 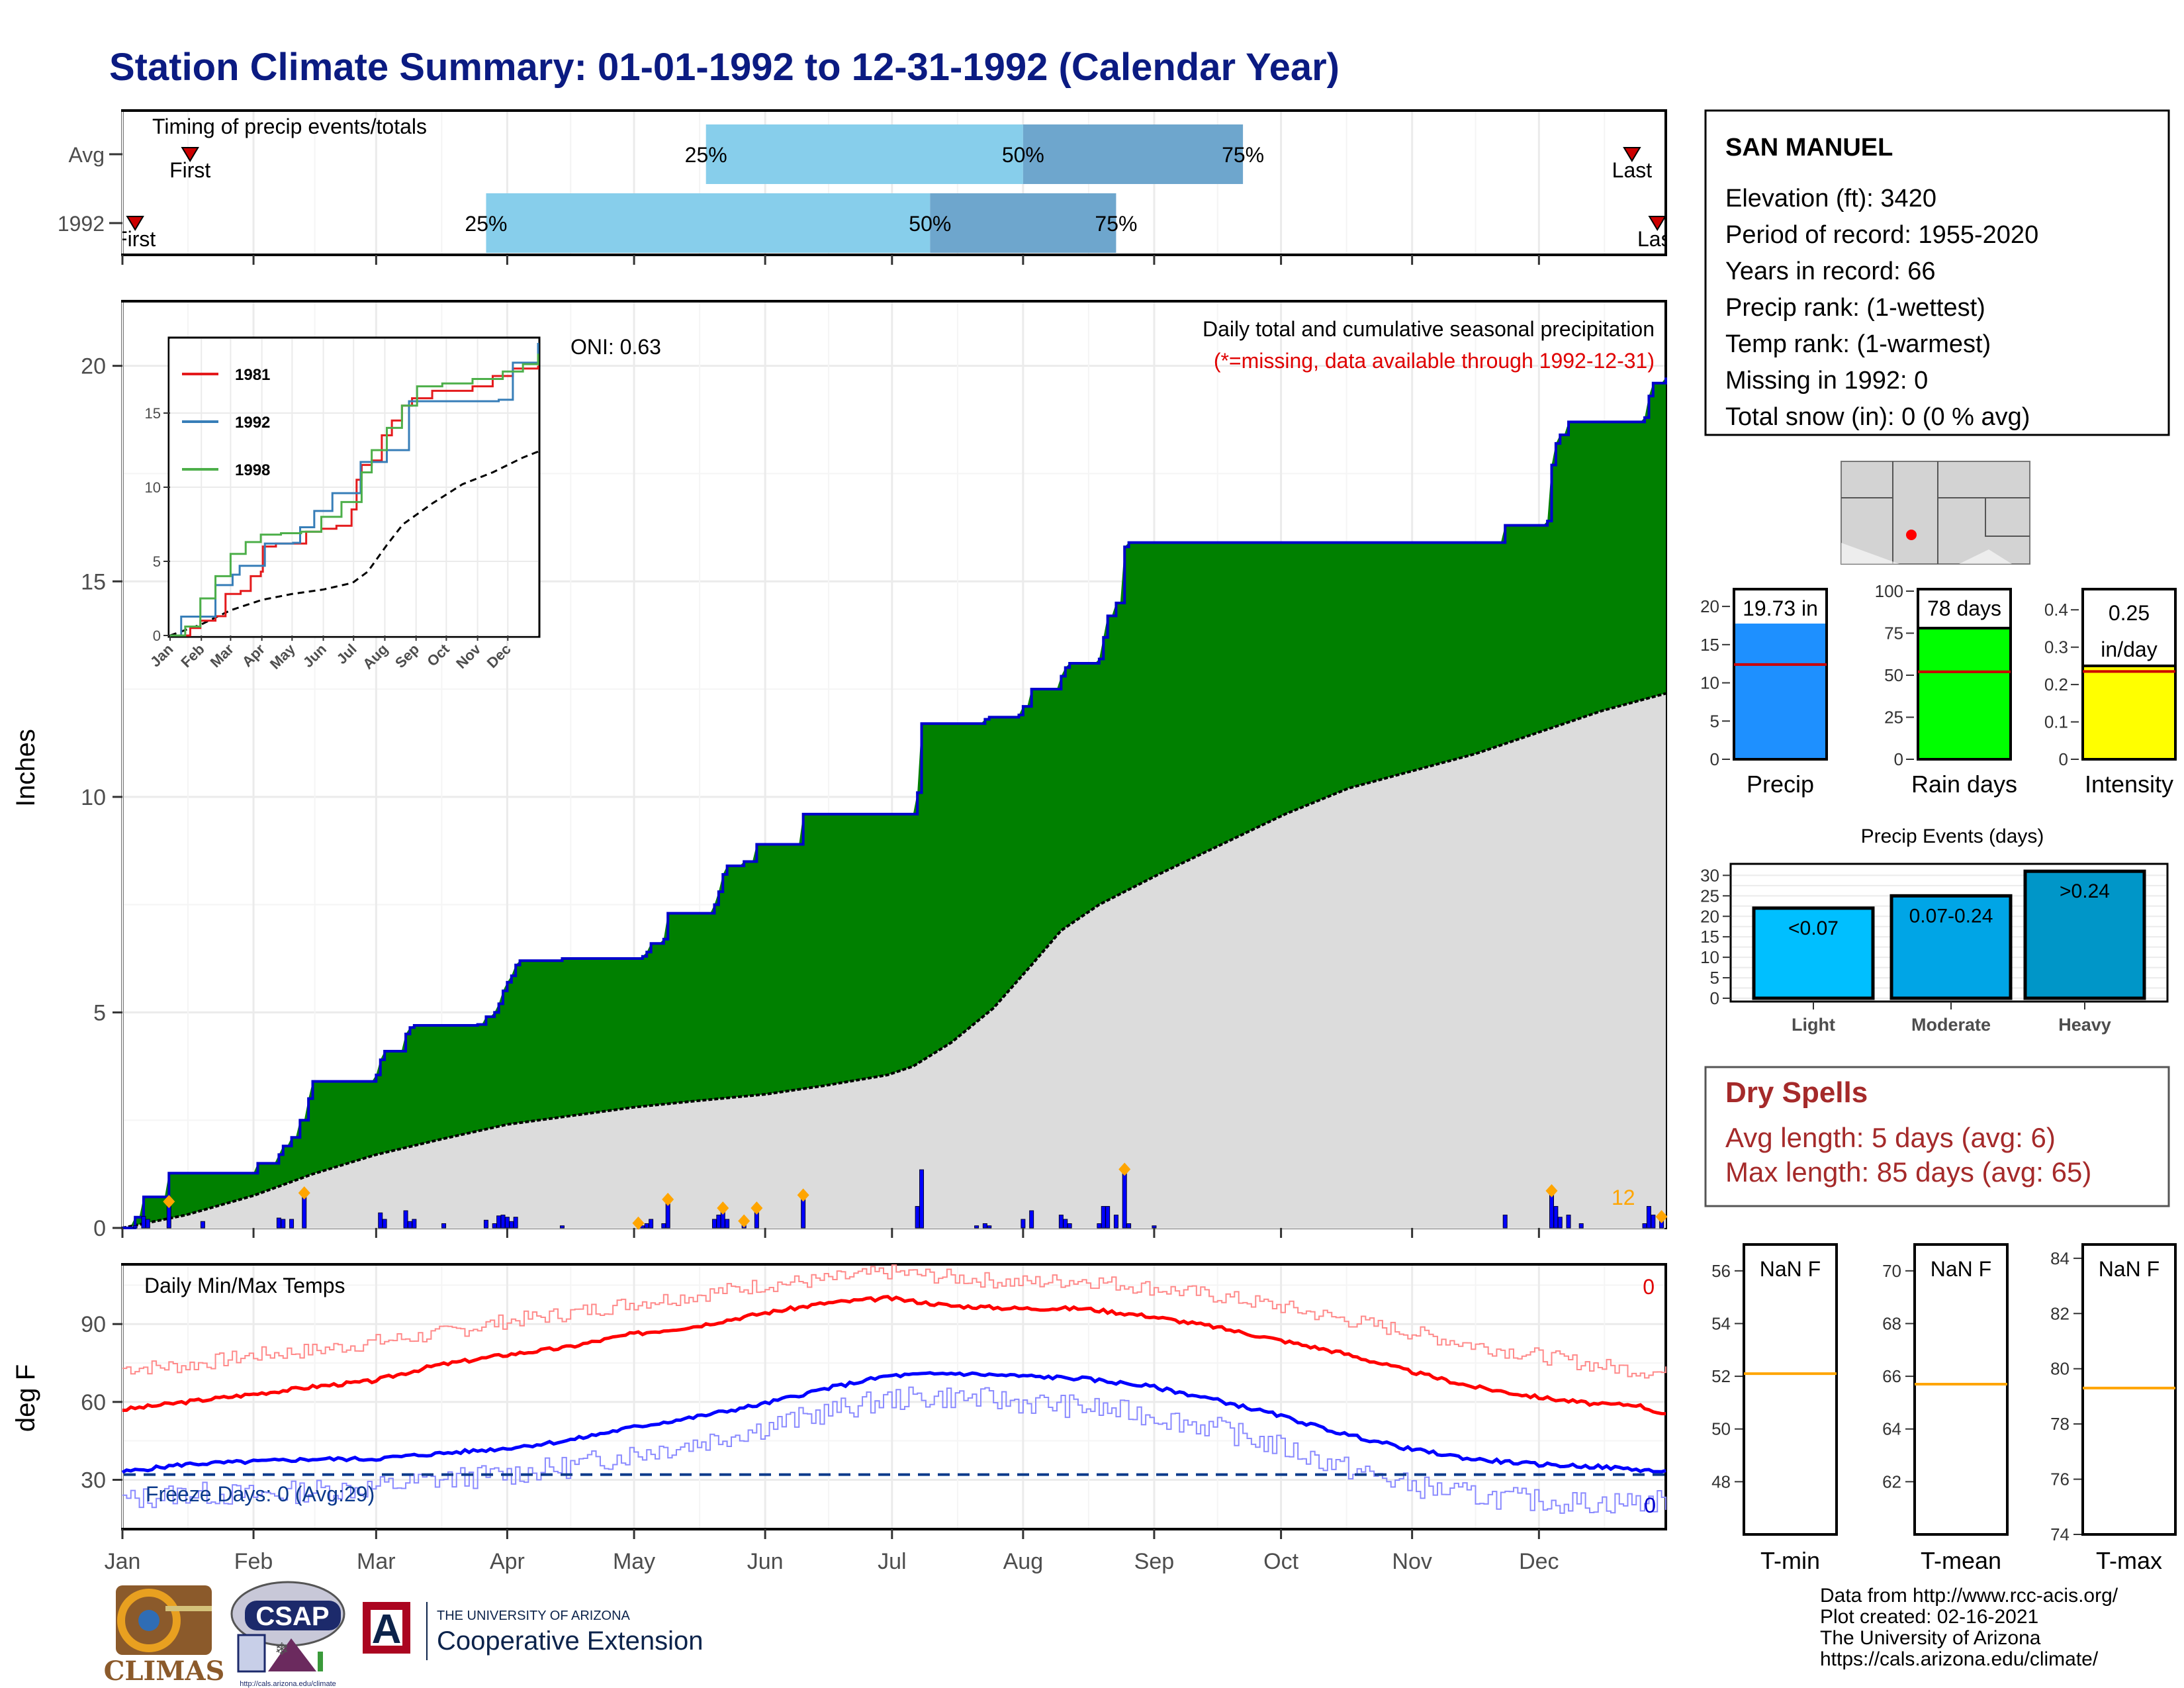 What do you see at coordinates (2060, 1424) in the screenshot?
I see `temp-means-ytick-label: 78` at bounding box center [2060, 1424].